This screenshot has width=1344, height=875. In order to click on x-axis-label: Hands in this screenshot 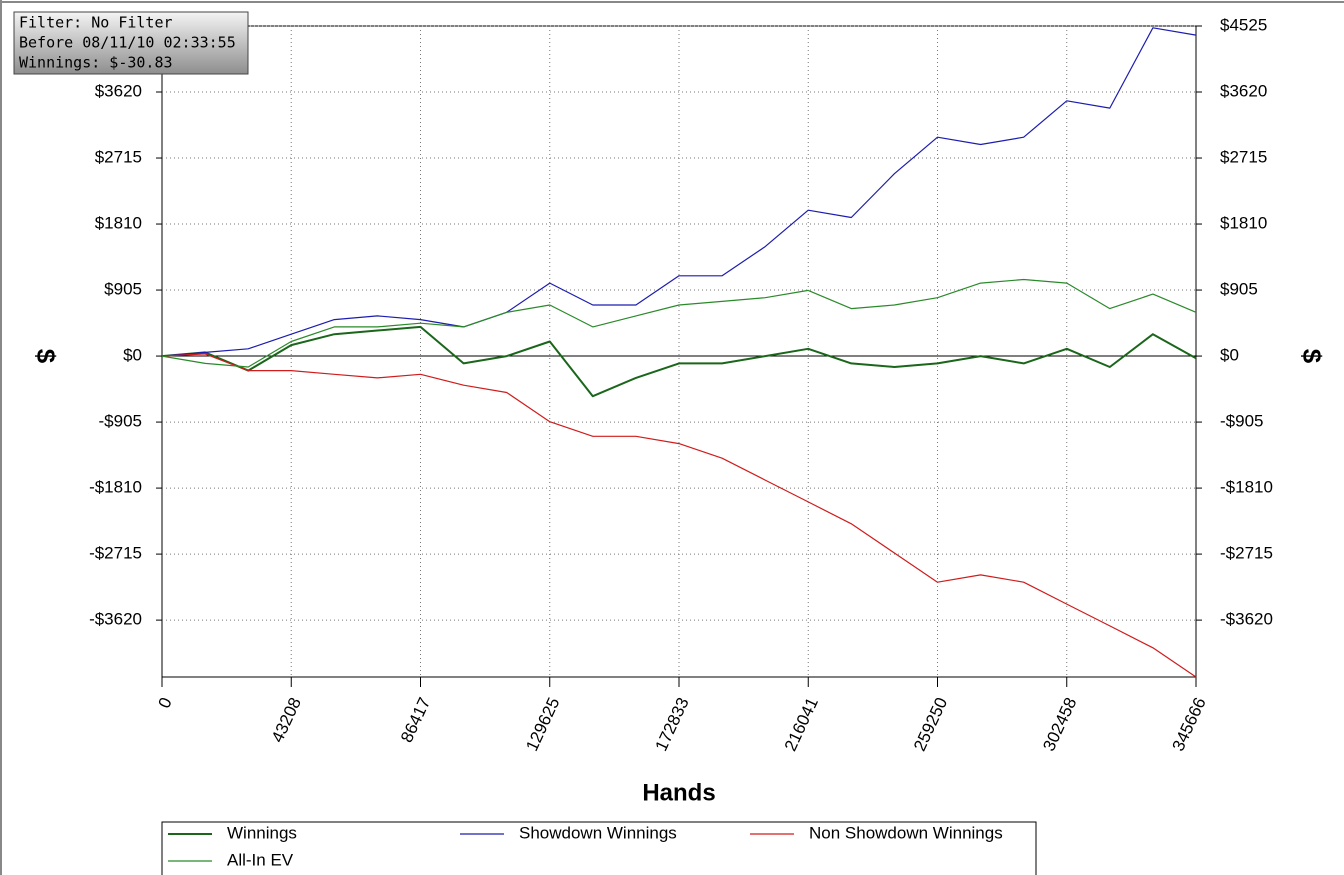, I will do `click(678, 792)`.